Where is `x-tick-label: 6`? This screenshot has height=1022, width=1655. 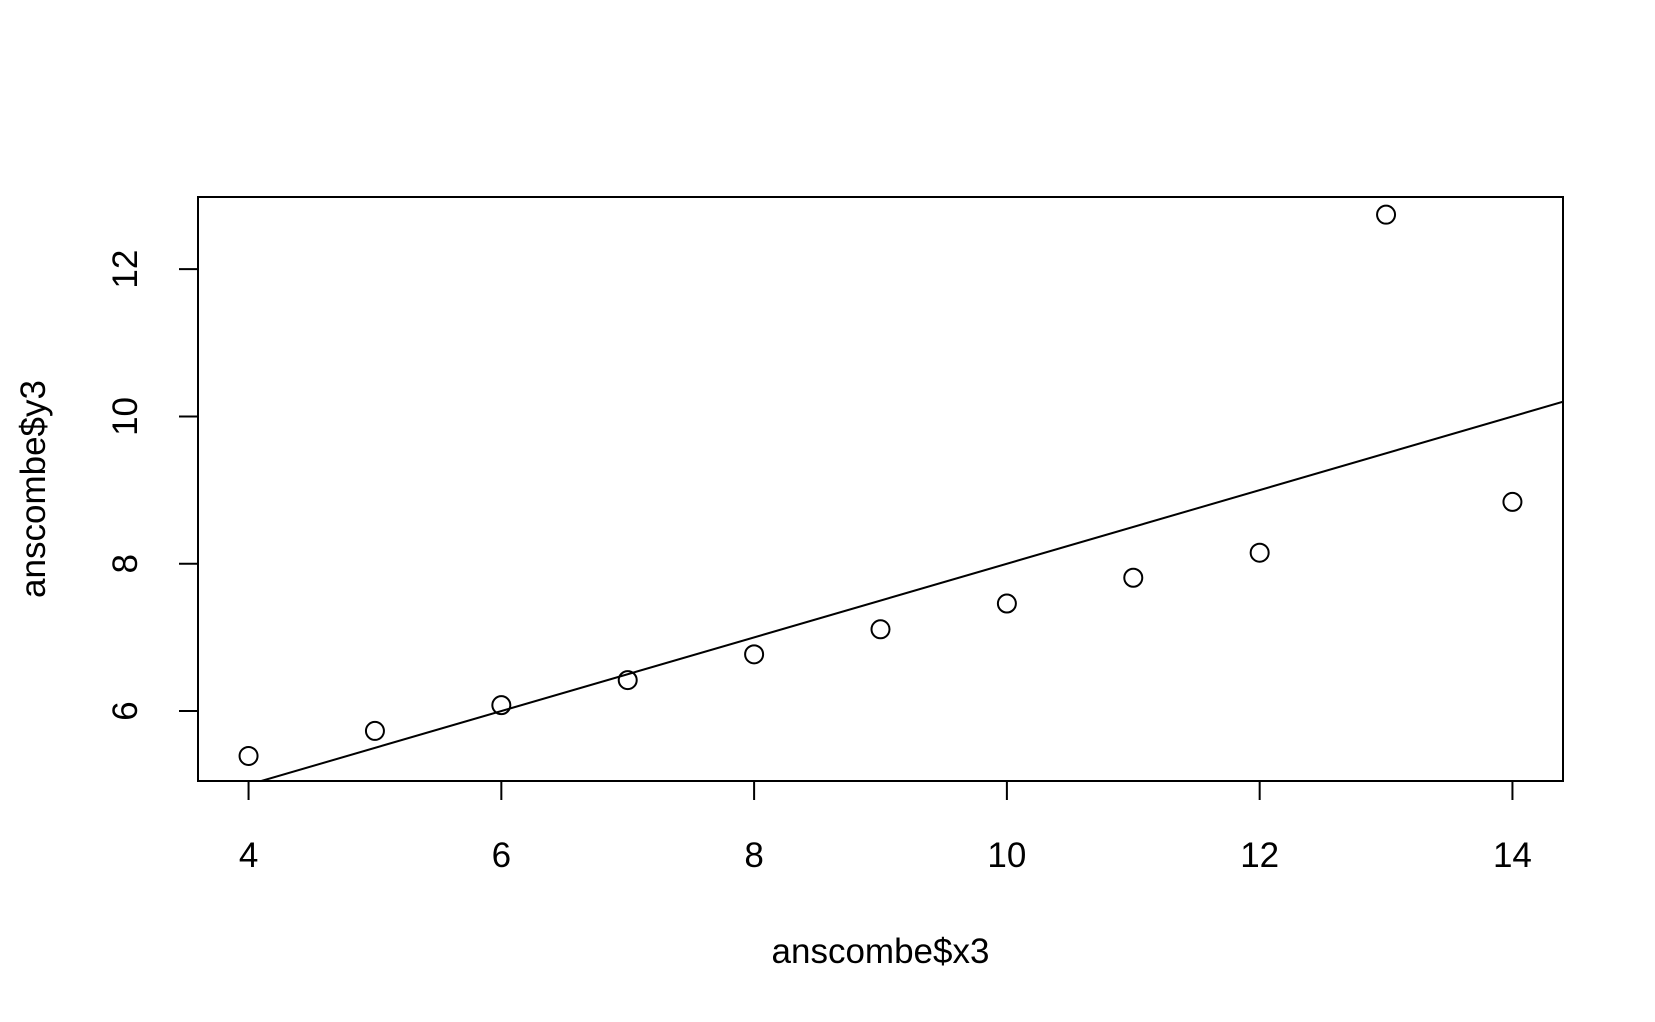 x-tick-label: 6 is located at coordinates (501, 855).